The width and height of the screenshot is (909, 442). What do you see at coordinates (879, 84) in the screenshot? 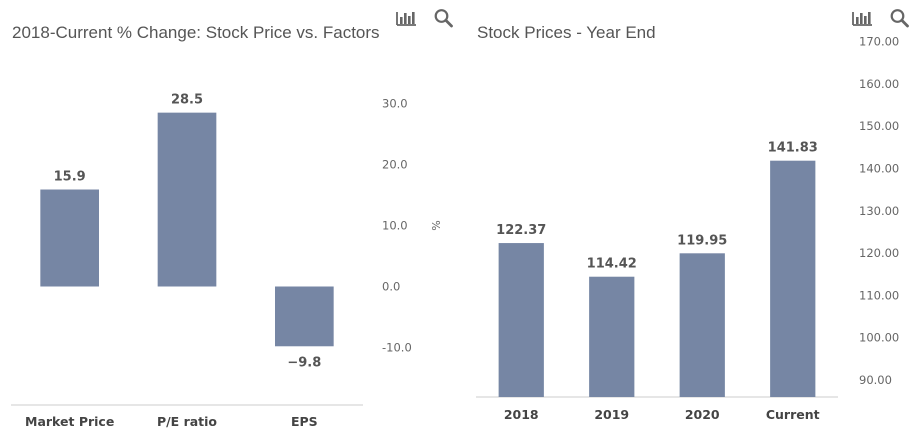
I see `y-tick-label: 160.00` at bounding box center [879, 84].